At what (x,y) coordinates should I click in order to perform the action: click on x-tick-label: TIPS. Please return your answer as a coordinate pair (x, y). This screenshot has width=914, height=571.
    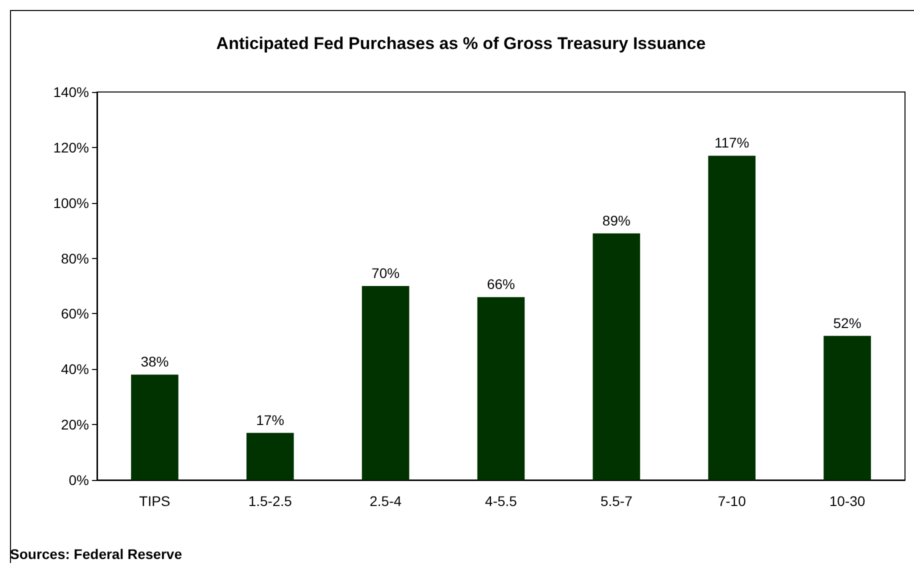
    Looking at the image, I should click on (154, 501).